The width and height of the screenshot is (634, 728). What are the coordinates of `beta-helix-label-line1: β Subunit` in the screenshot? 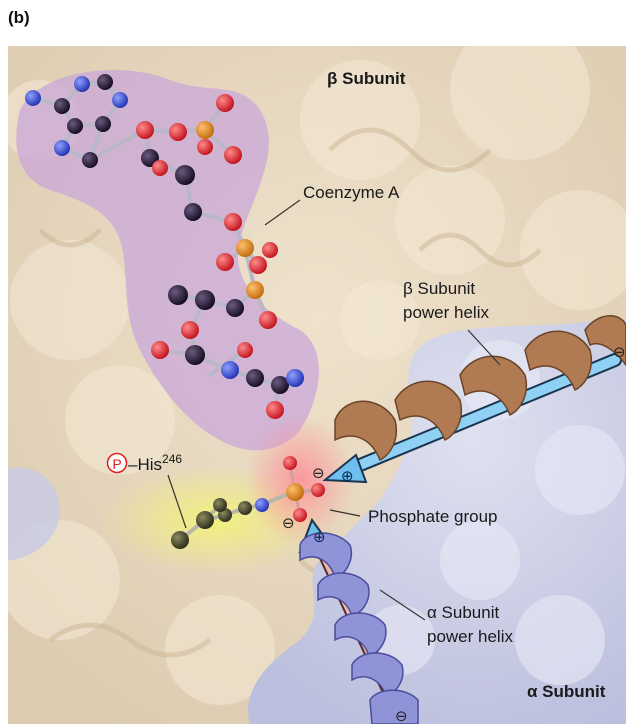 It's located at (439, 288).